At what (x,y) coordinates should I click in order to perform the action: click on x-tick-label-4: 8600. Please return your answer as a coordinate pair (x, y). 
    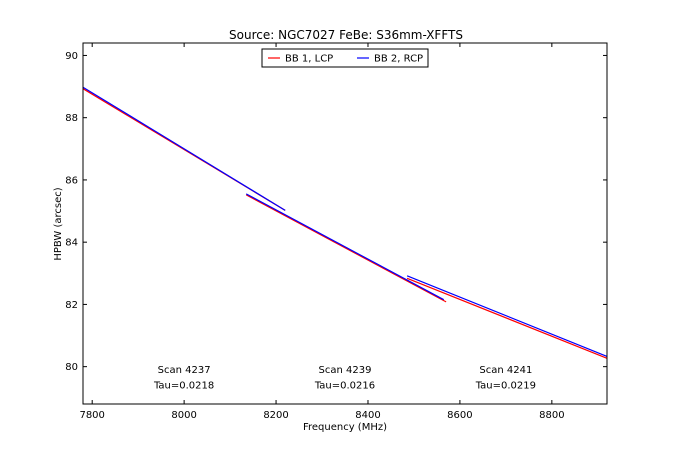
    Looking at the image, I should click on (459, 415).